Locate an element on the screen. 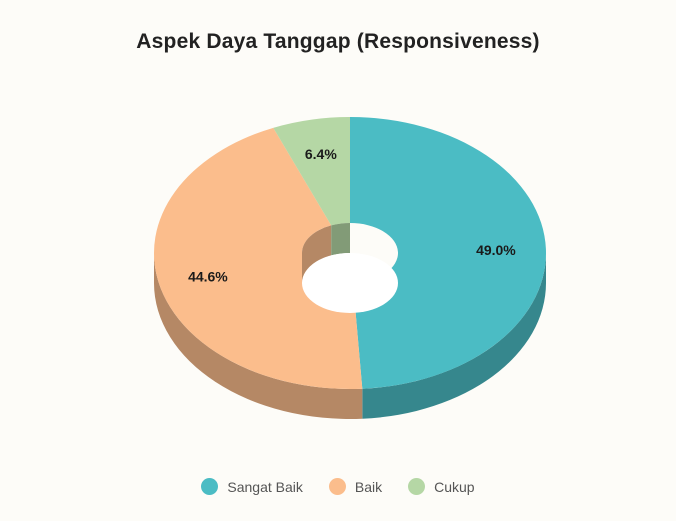  hole-wall-cukup is located at coordinates (340, 239).